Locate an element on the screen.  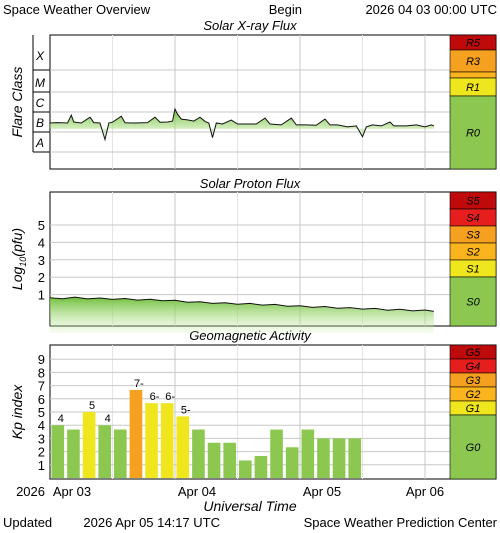
proton-ylabel-sub: 10 is located at coordinates (23, 262).